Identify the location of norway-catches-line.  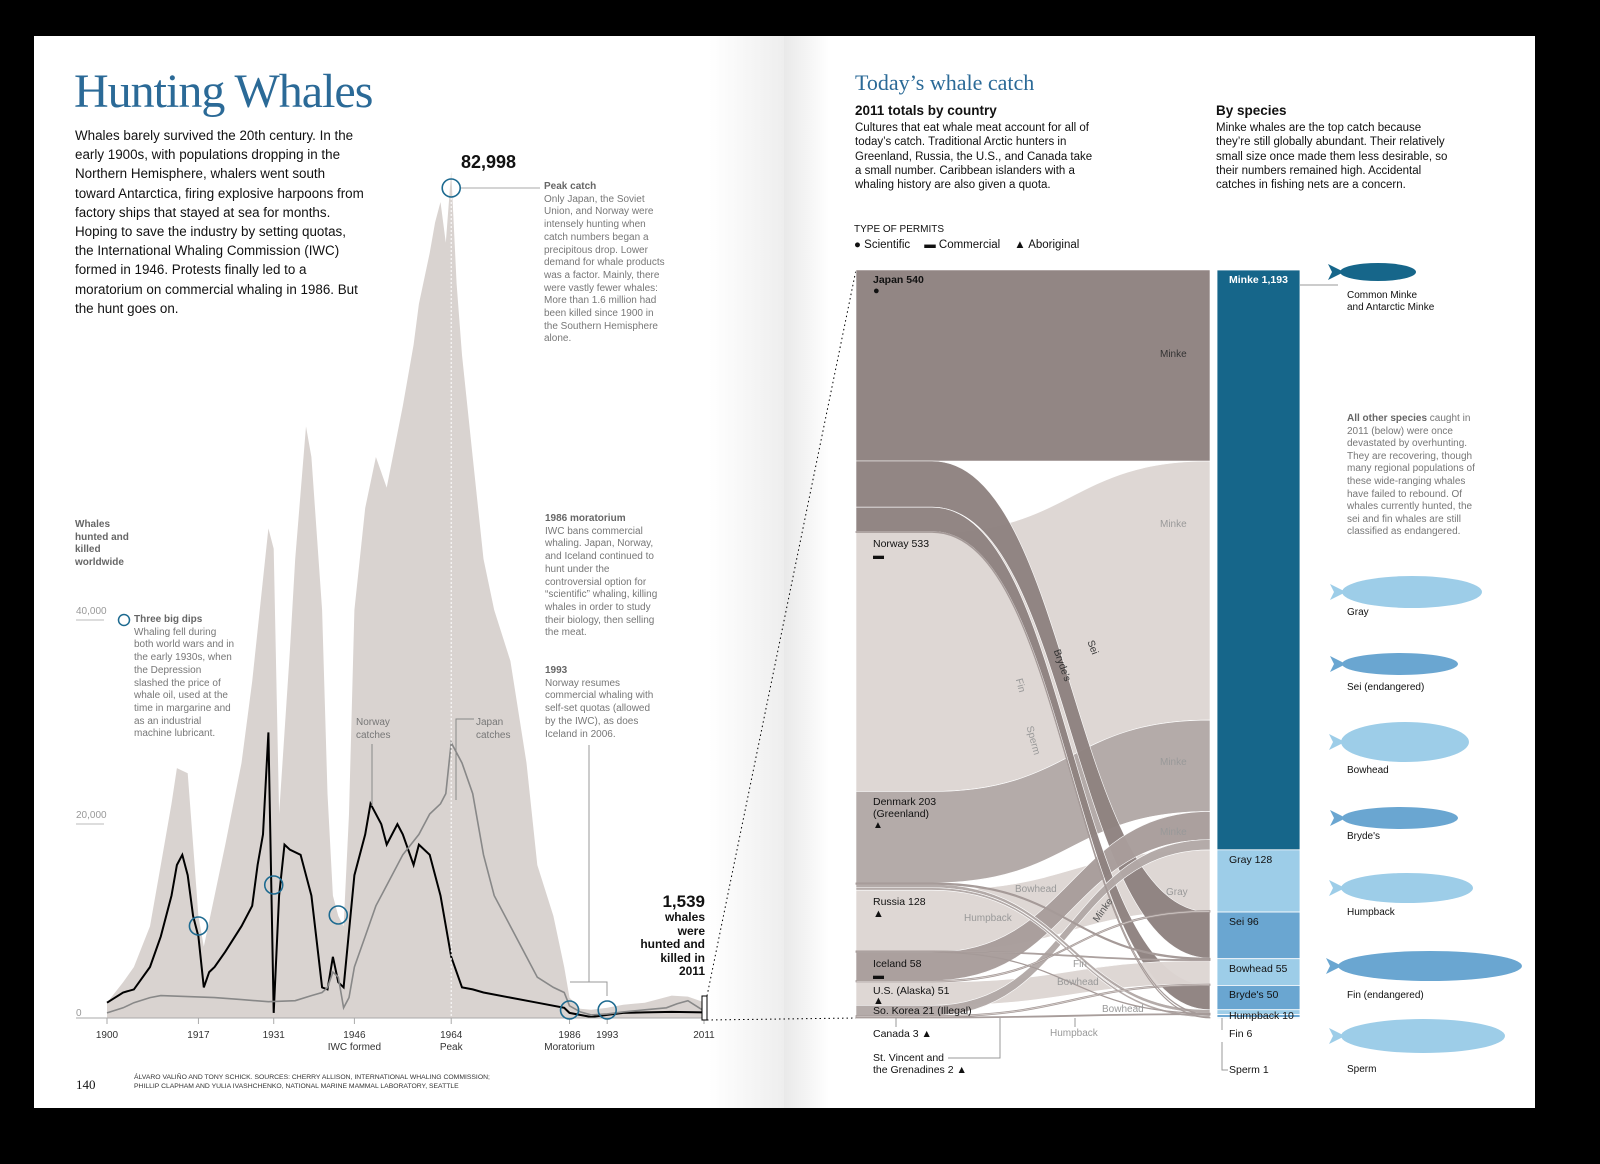
(405, 875).